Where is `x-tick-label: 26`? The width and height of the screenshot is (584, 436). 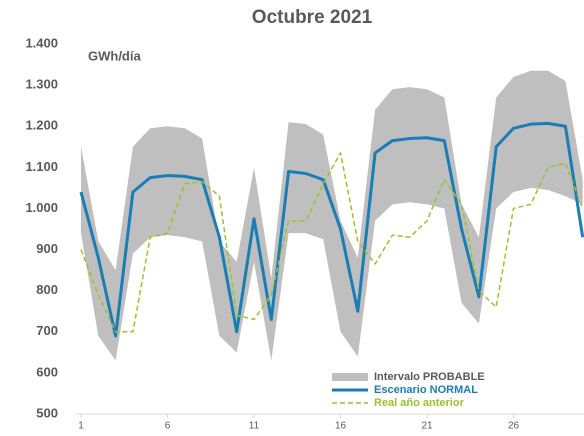
x-tick-label: 26 is located at coordinates (514, 426).